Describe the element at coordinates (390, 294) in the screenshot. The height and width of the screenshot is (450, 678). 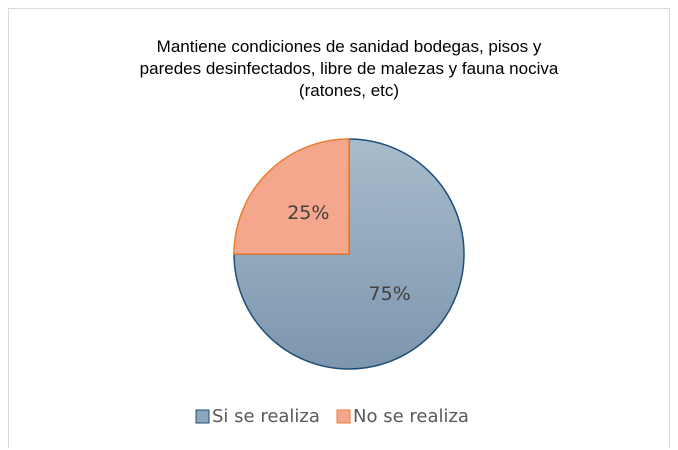
I see `data-label: 75%` at that location.